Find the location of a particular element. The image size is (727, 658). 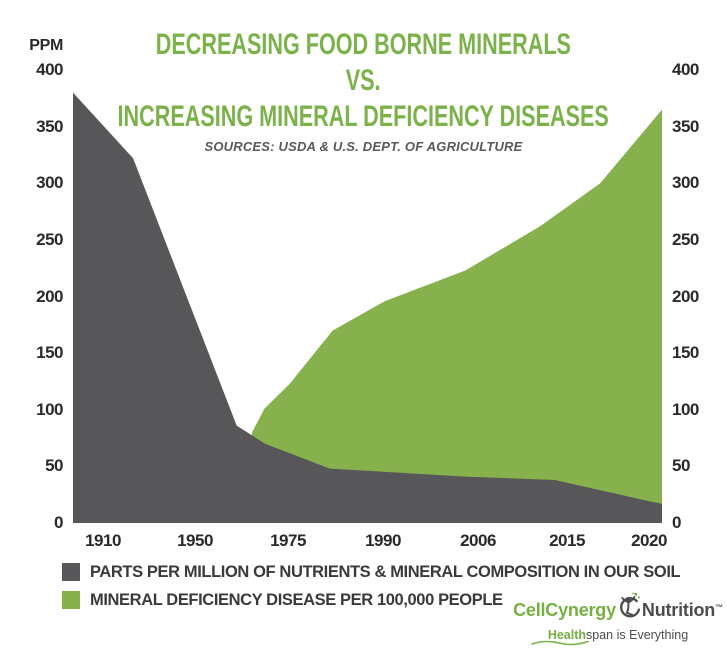

y-tick-label-left-300: 300 is located at coordinates (49, 182).